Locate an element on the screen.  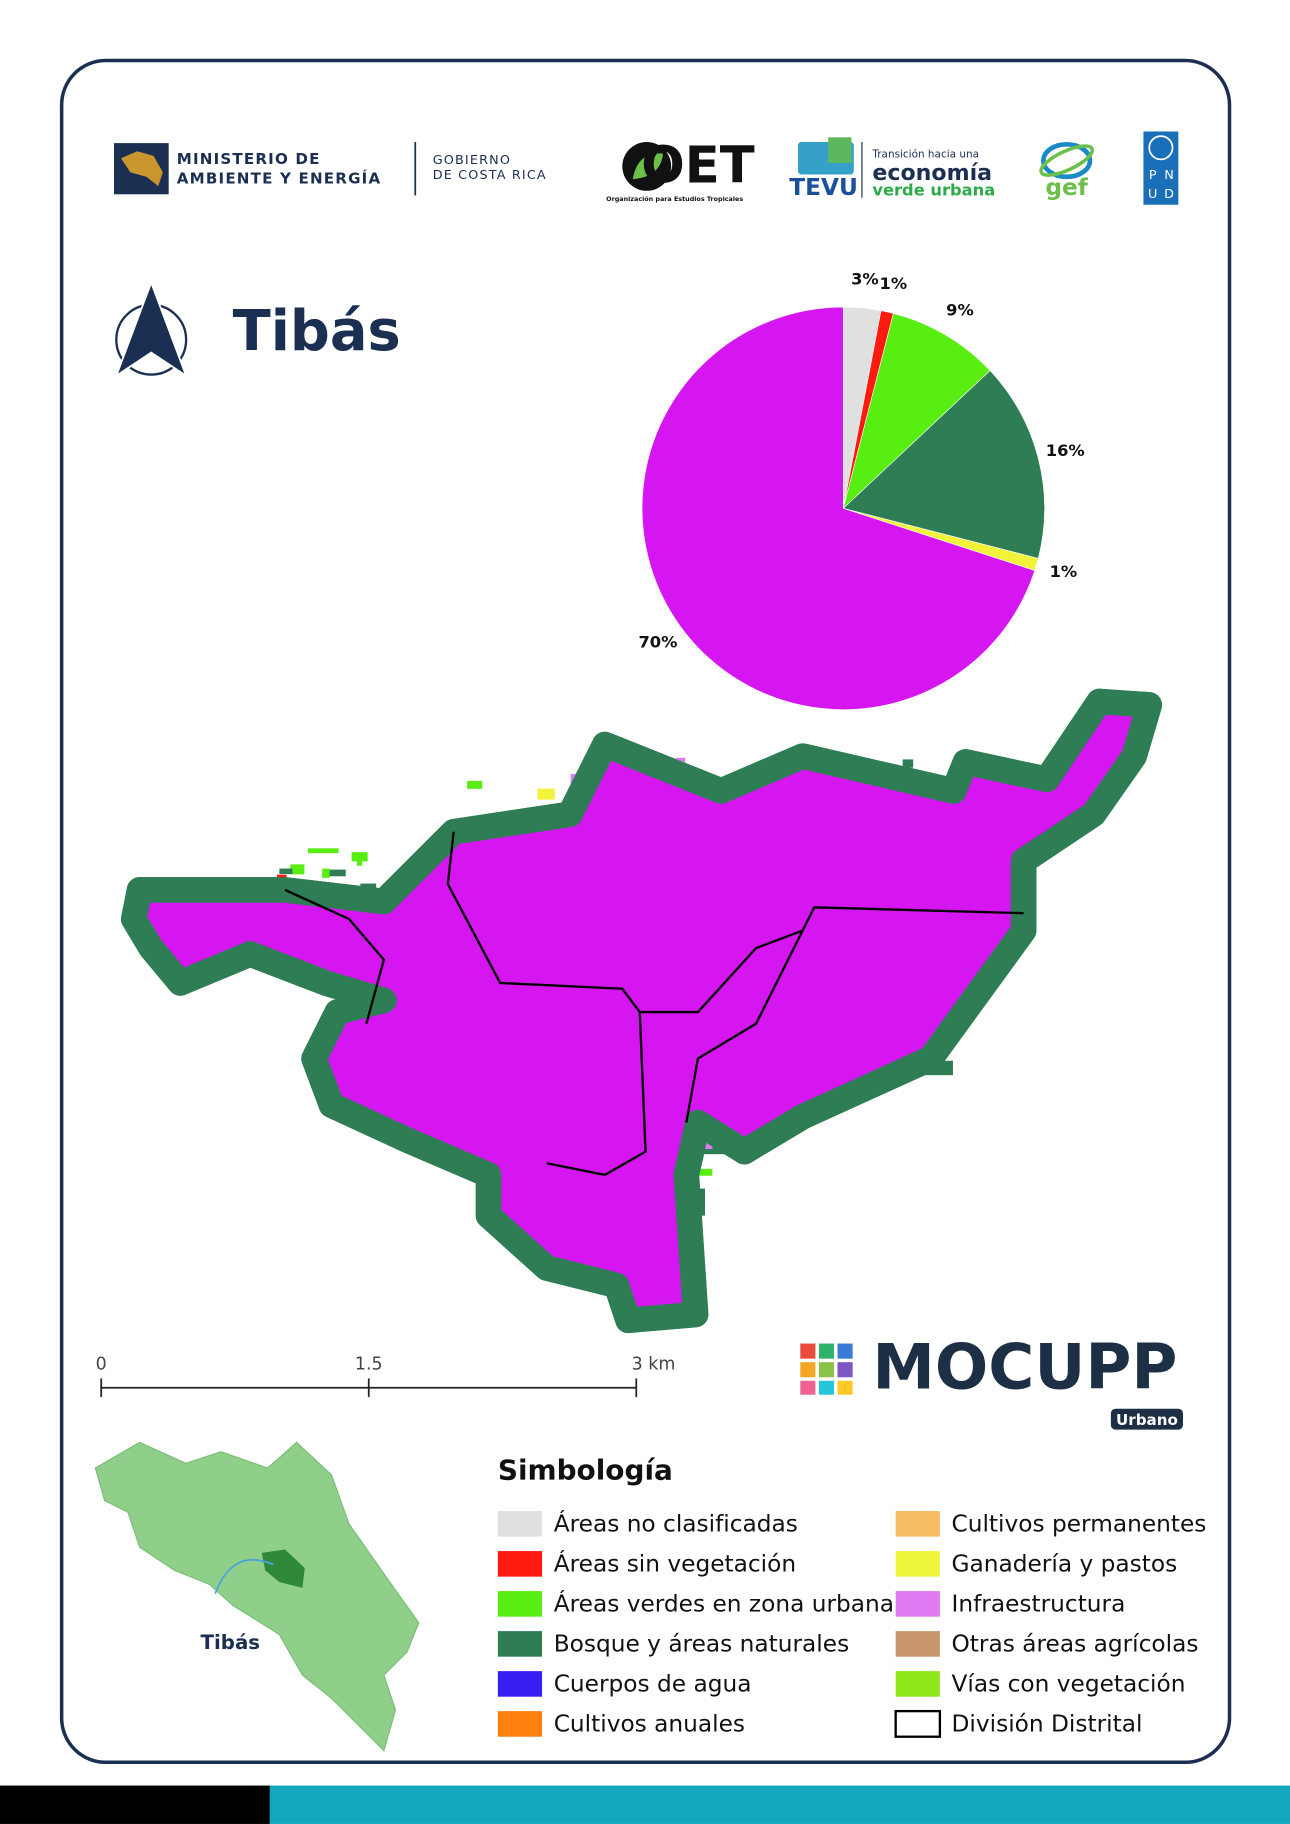
pie-label: 70% is located at coordinates (657, 642).